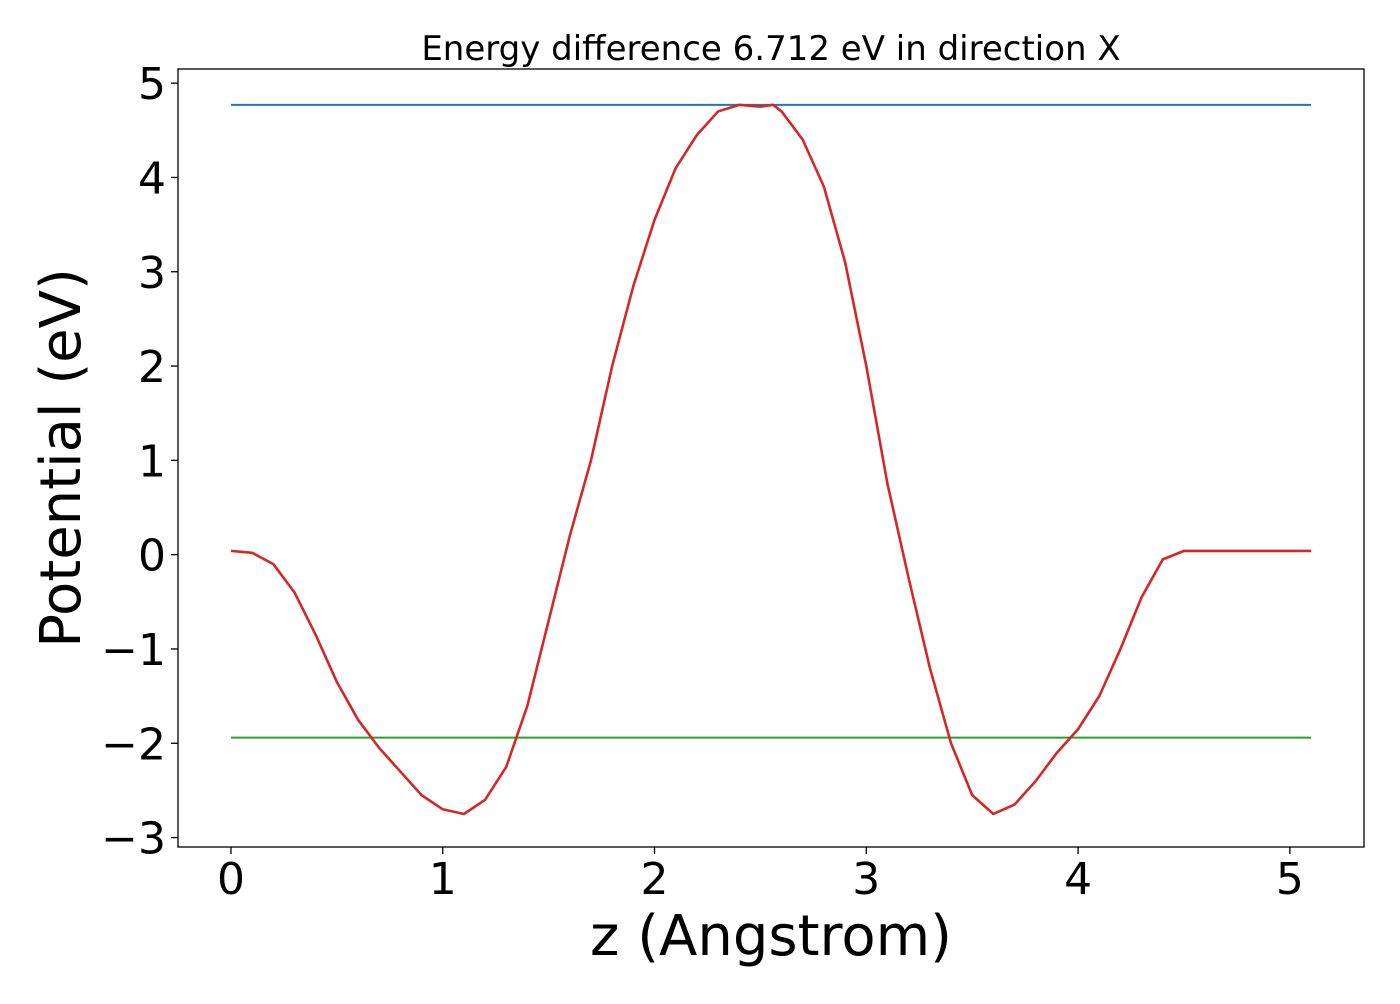  What do you see at coordinates (1078, 879) in the screenshot?
I see `x-tick-label: 4` at bounding box center [1078, 879].